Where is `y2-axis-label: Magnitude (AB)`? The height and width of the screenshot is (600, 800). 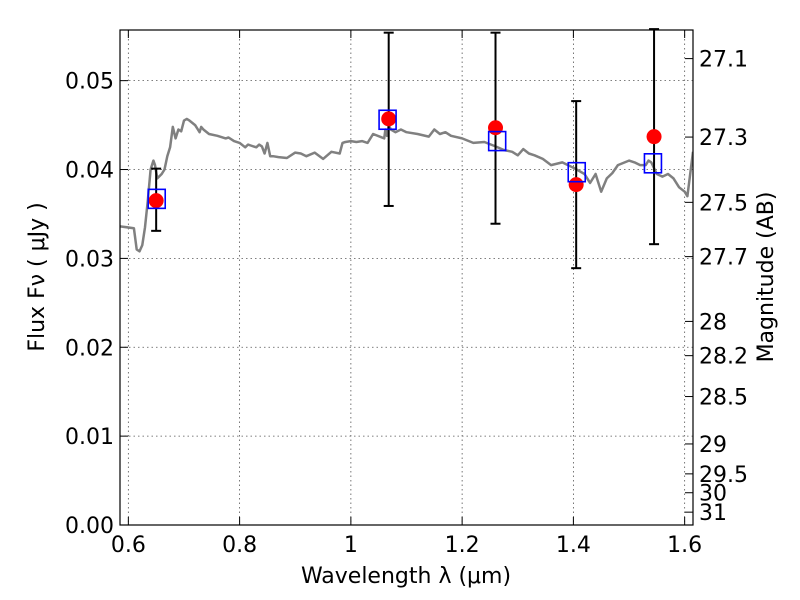
y2-axis-label: Magnitude (AB) is located at coordinates (766, 277).